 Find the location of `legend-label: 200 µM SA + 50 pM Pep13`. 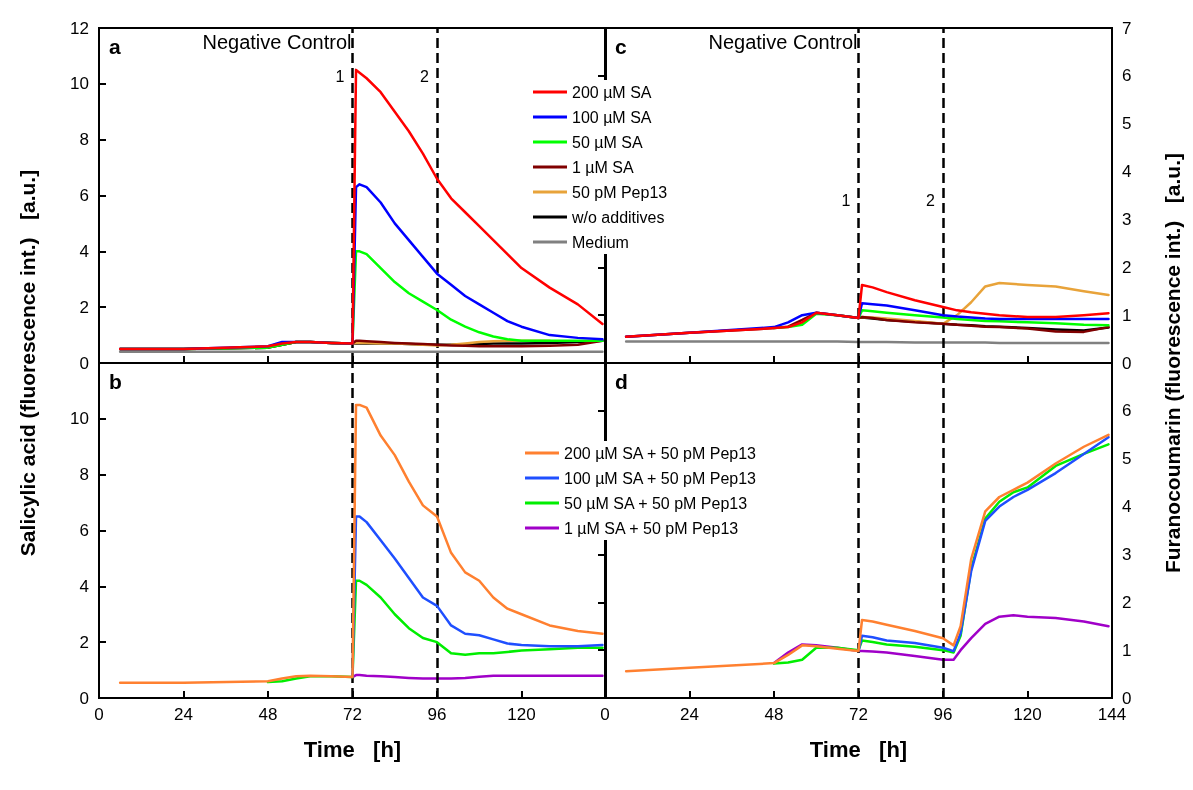

legend-label: 200 µM SA + 50 pM Pep13 is located at coordinates (660, 453).